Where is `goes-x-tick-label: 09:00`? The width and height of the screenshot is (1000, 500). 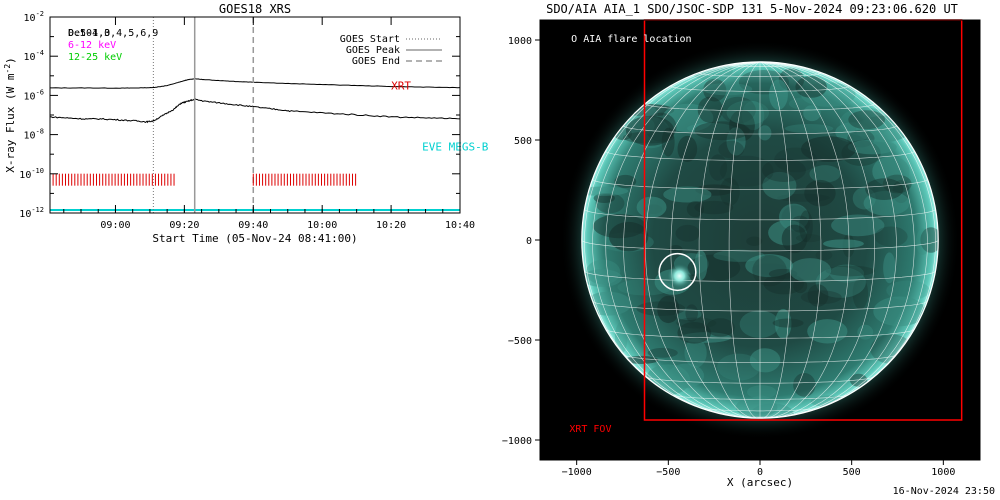 goes-x-tick-label: 09:00 is located at coordinates (115, 225).